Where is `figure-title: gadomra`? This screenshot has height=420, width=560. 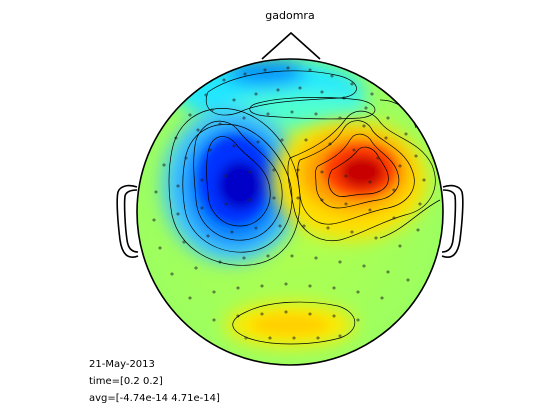 figure-title: gadomra is located at coordinates (290, 15).